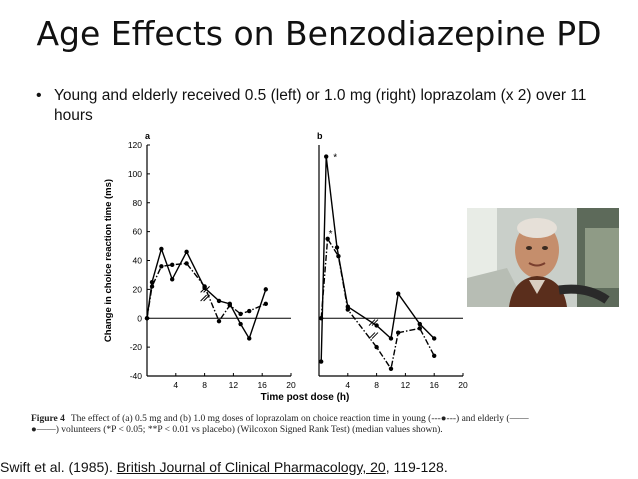 This screenshot has width=638, height=479. I want to click on y-tick-label: 100, so click(135, 174).